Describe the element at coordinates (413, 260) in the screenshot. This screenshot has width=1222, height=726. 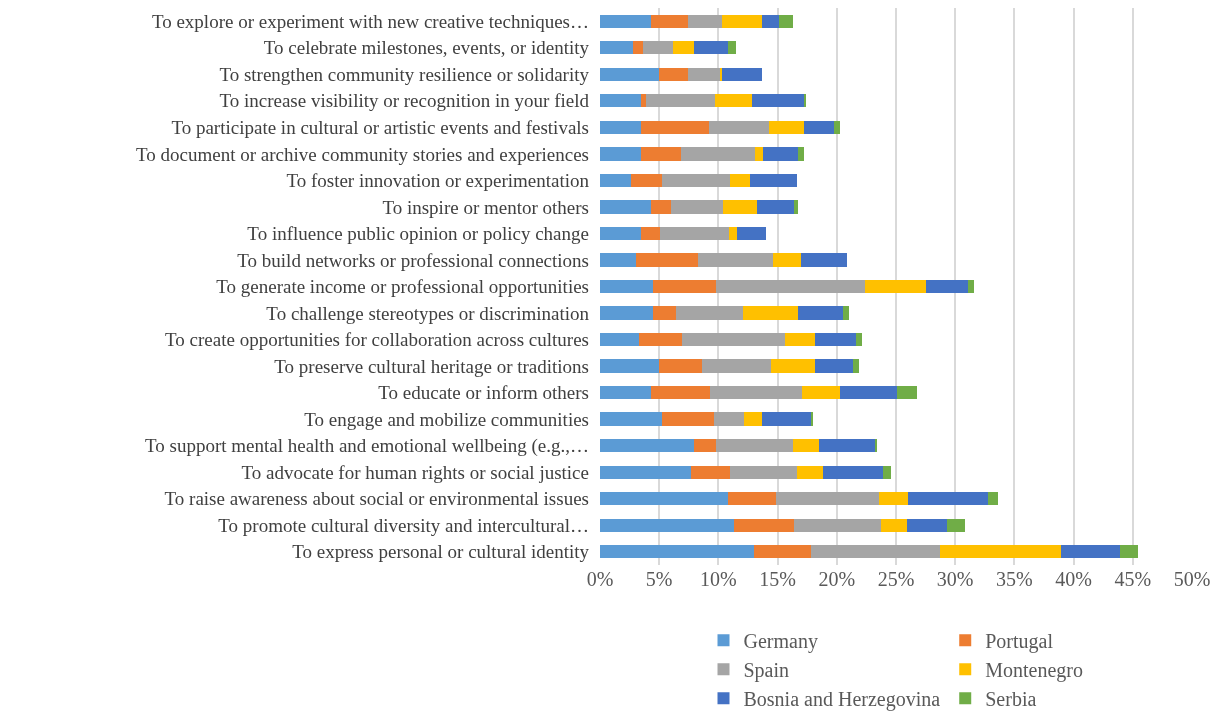
I see `y-tick-label: To build networks or professional connections` at that location.